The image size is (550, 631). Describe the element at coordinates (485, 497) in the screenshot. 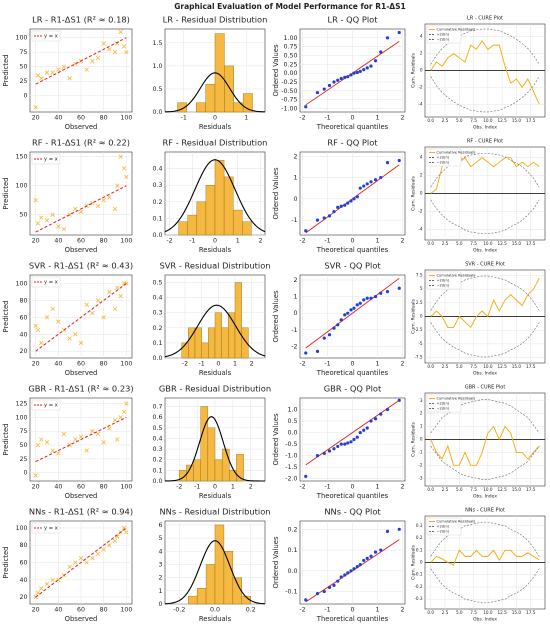

I see `x-axis-label: Obs. Index` at that location.